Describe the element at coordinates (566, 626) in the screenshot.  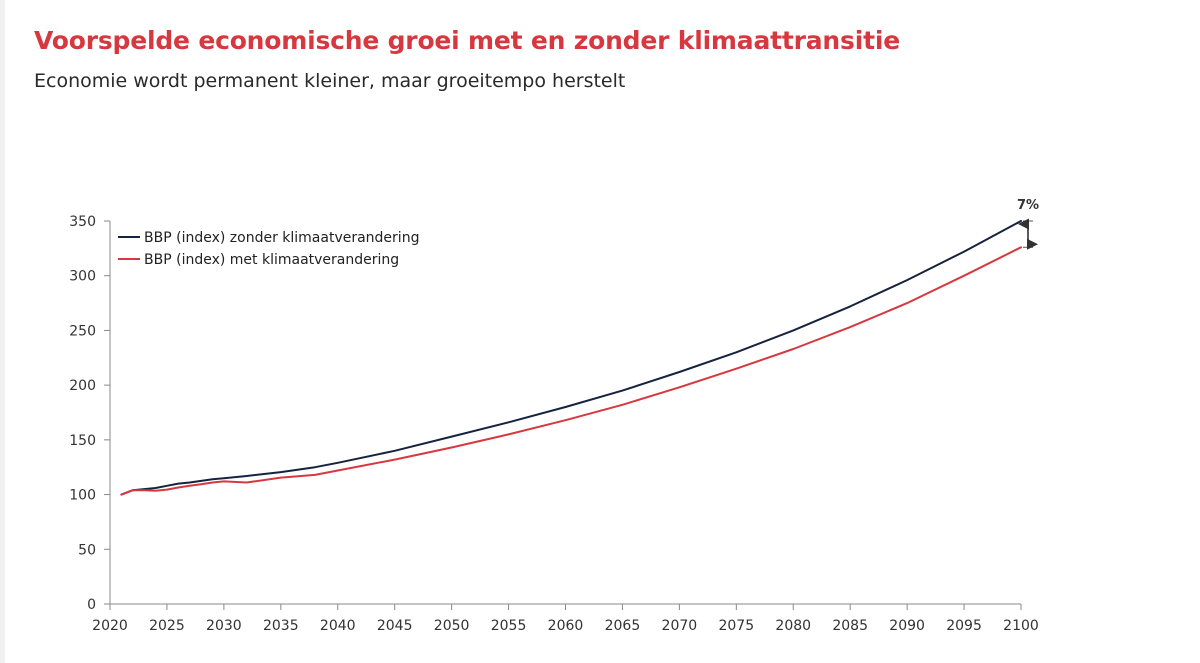
I see `x-tick-label: 2060` at that location.